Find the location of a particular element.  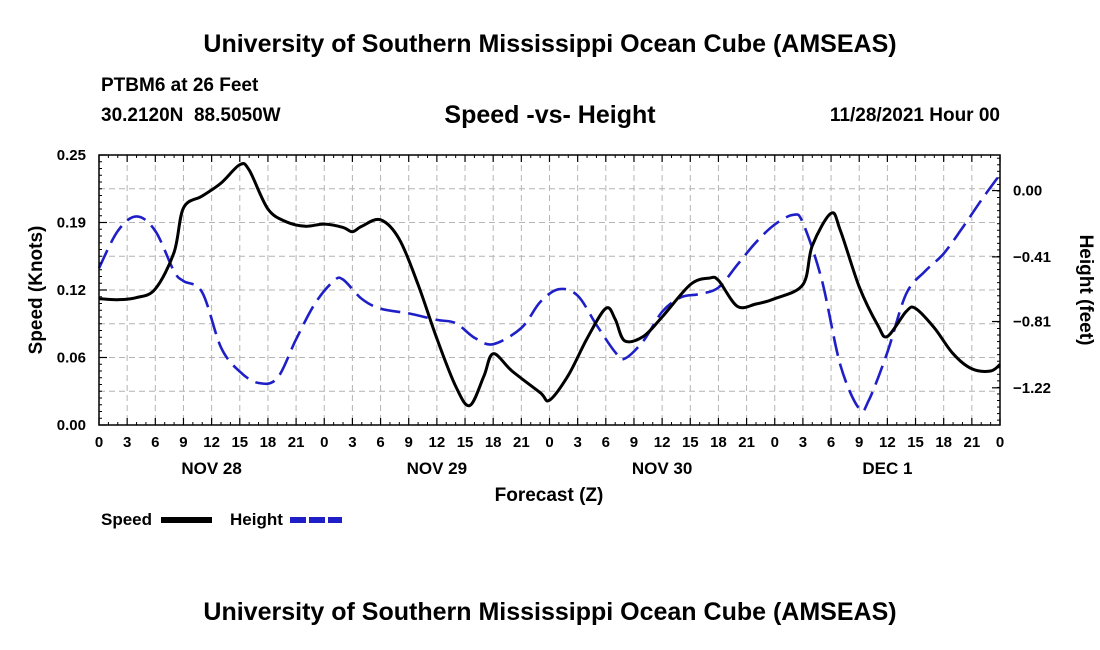

y-tick-label-left: 0.06 is located at coordinates (71, 358).